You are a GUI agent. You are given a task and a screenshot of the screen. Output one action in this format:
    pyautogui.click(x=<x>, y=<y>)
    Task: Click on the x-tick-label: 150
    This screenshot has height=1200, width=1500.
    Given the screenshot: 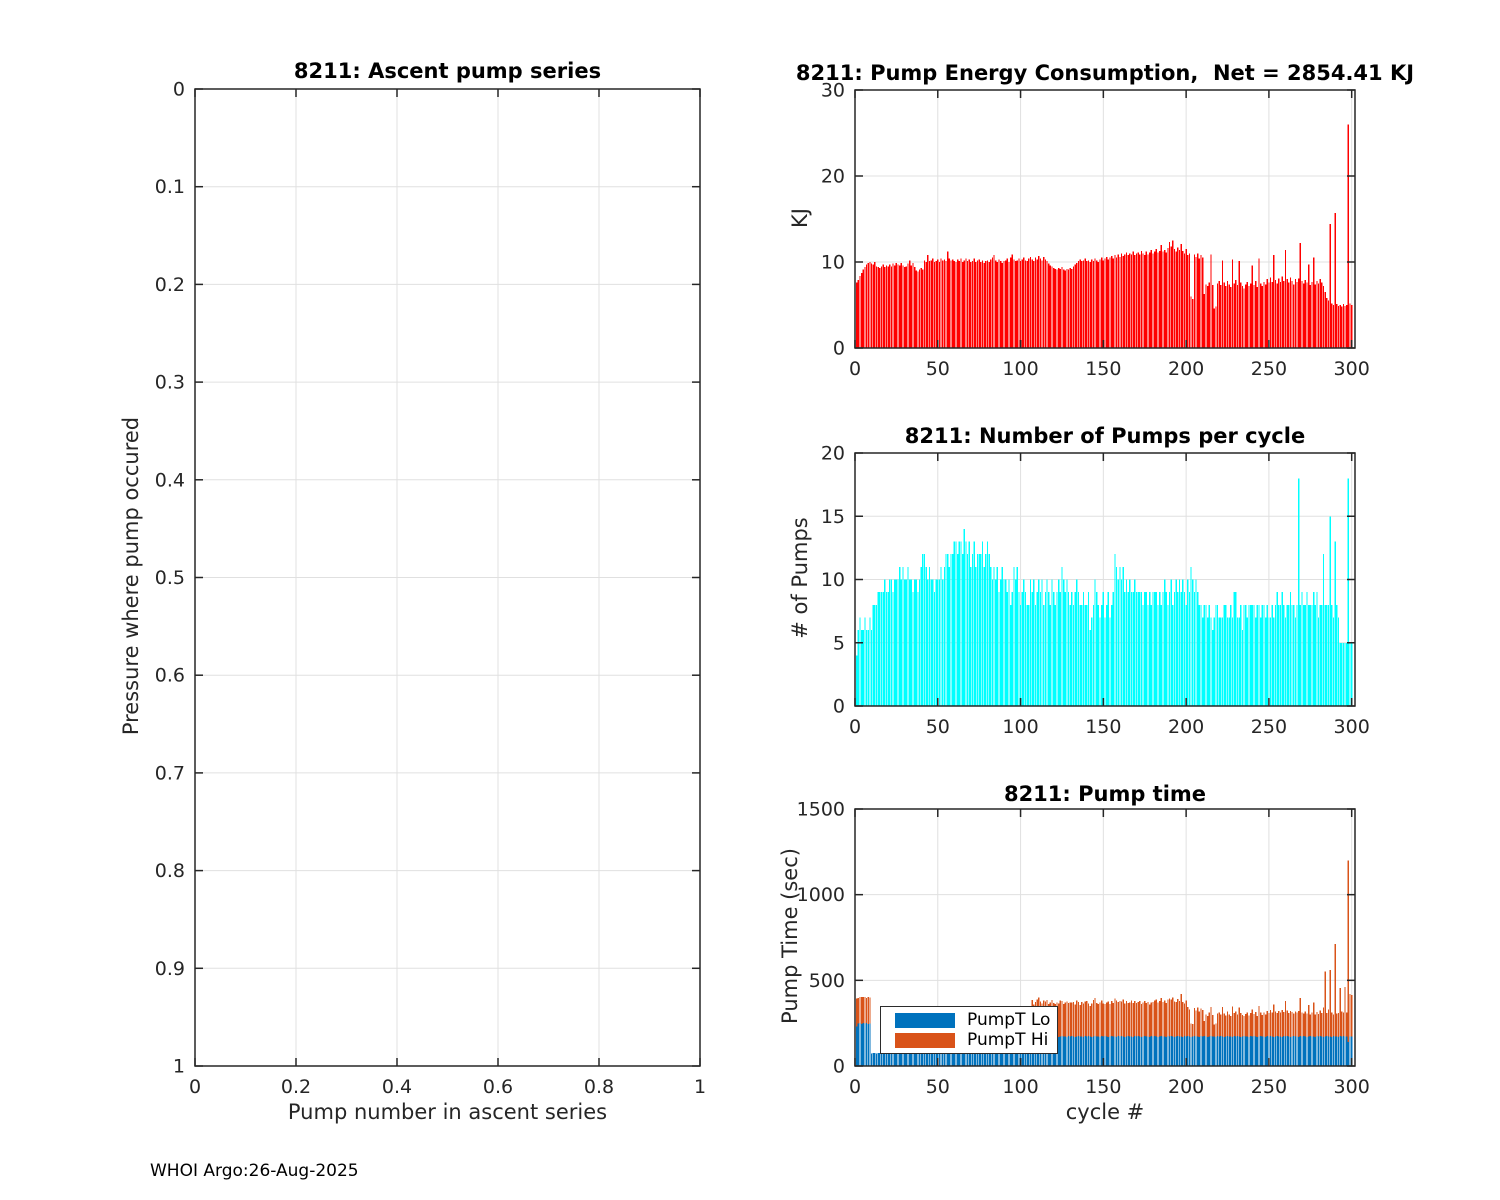 What is the action you would take?
    pyautogui.click(x=1103, y=727)
    